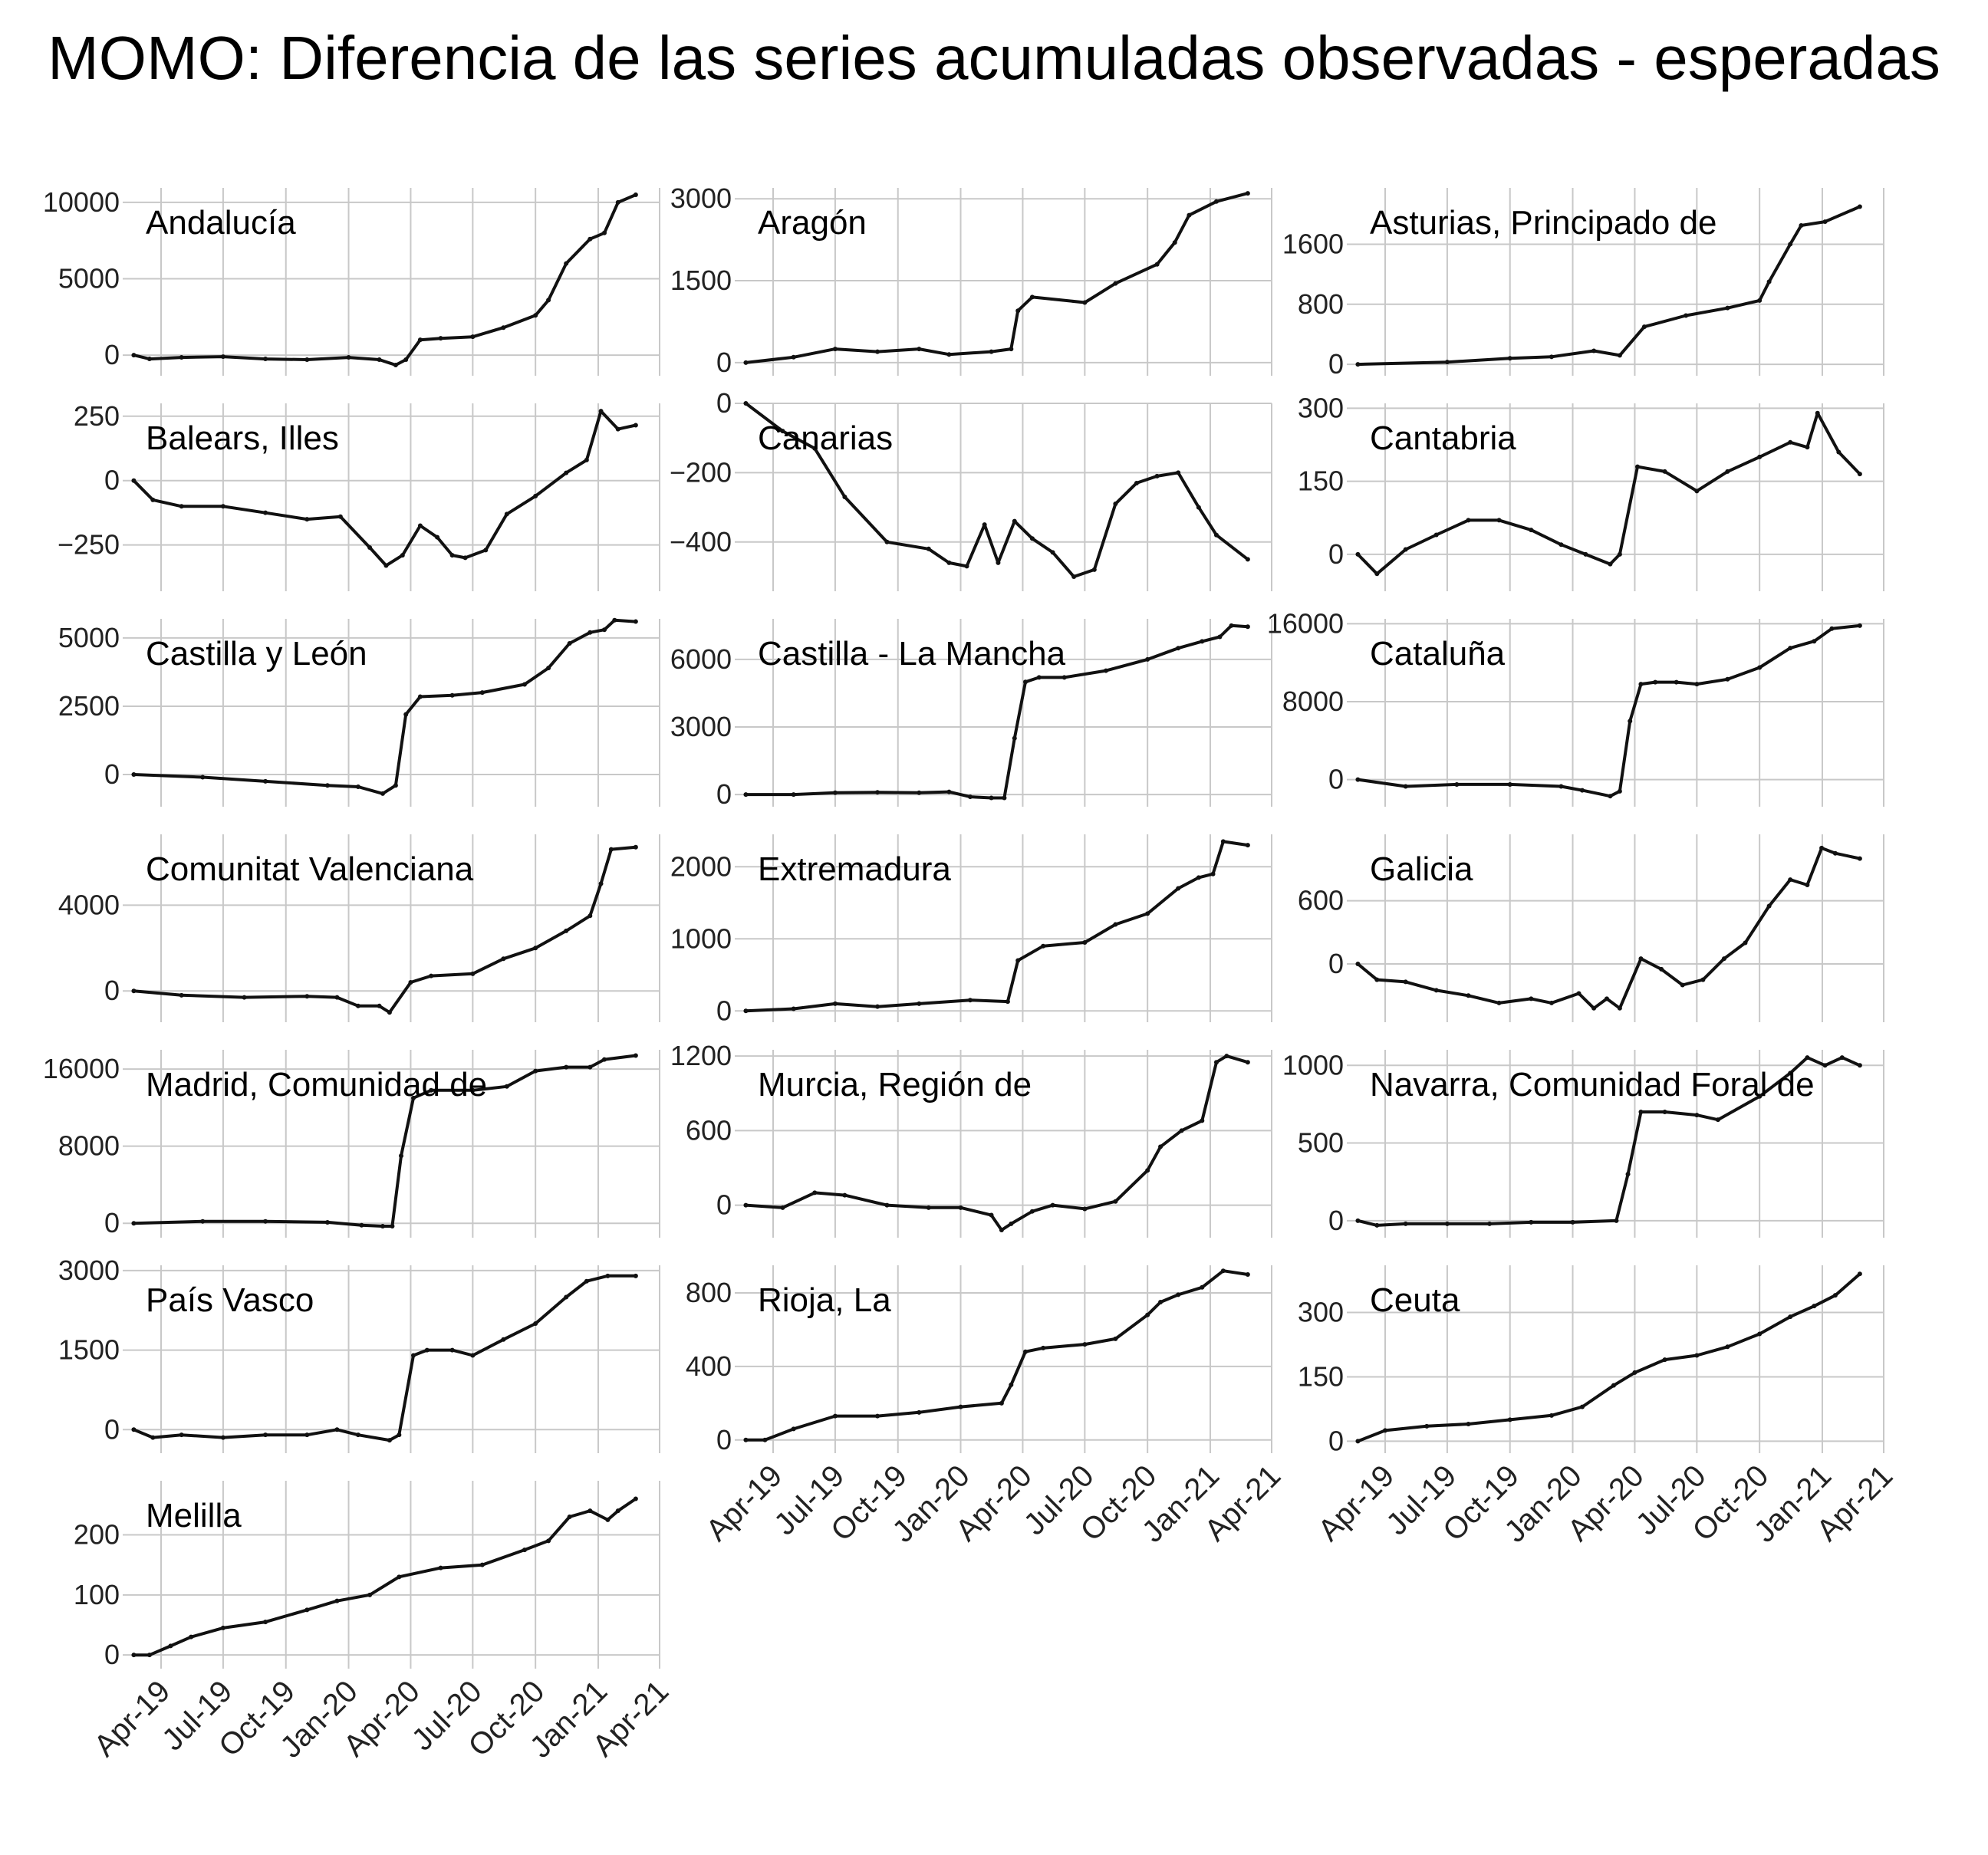 The image size is (1988, 1855). What do you see at coordinates (1583, 1144) in the screenshot?
I see `facet-panel: 0 500 1000 Navarra, Comunidad Foral de` at bounding box center [1583, 1144].